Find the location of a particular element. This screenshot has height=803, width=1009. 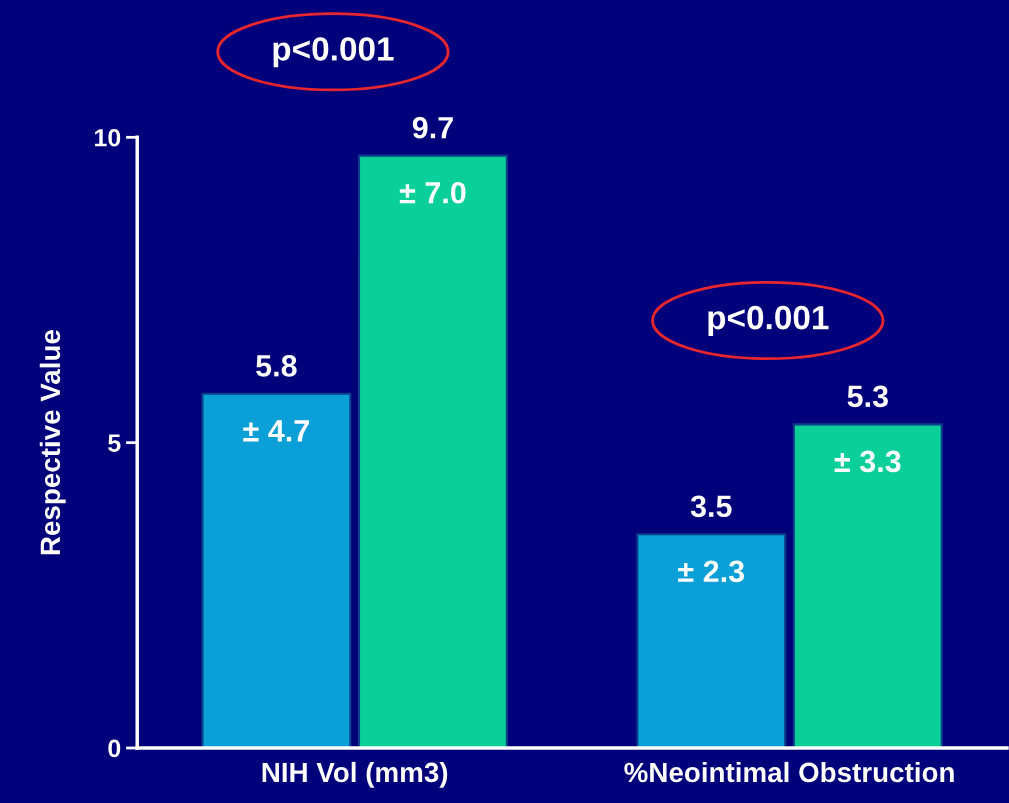

x-tick-label: NIH Vol (mm3) is located at coordinates (355, 774).